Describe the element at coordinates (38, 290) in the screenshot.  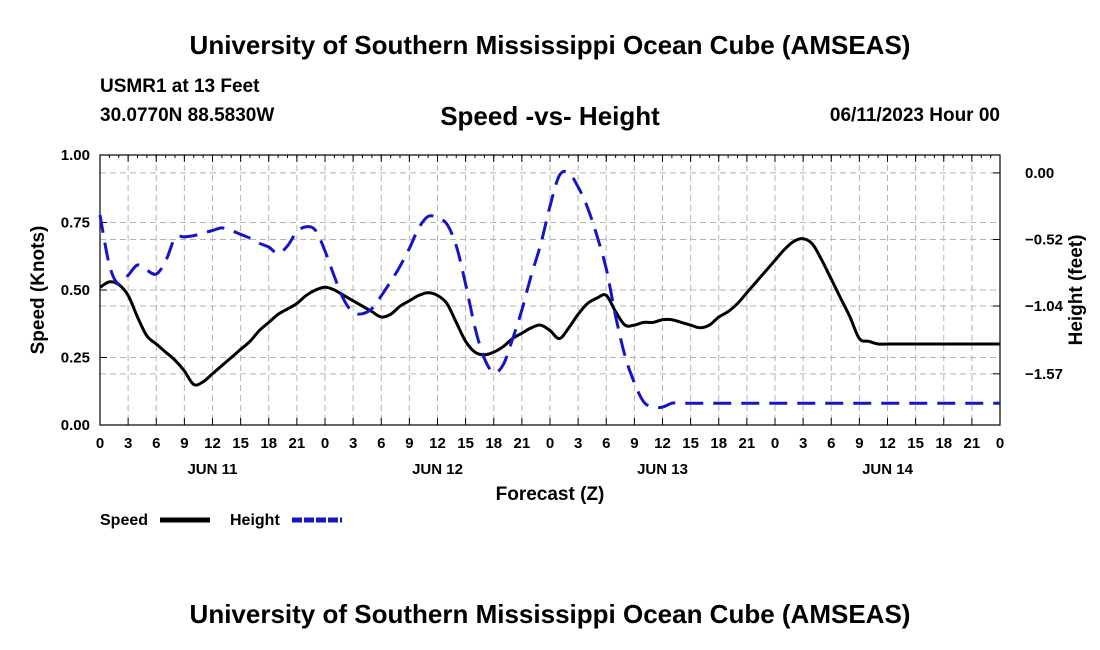
I see `y-left-axis-title: Speed (Knots)` at that location.